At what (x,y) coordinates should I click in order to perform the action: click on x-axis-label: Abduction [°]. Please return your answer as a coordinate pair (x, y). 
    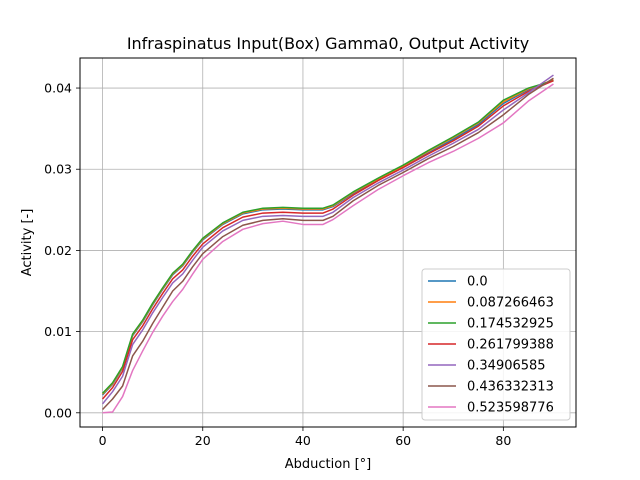
    Looking at the image, I should click on (328, 464).